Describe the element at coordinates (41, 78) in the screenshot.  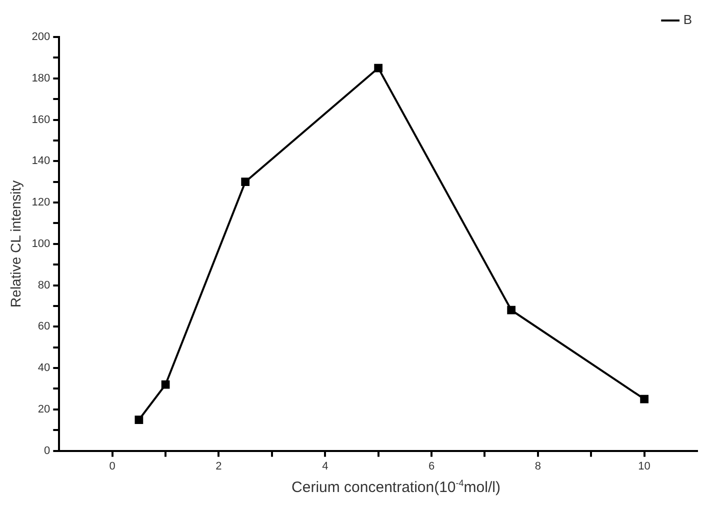
I see `y-tick-label: 180` at that location.